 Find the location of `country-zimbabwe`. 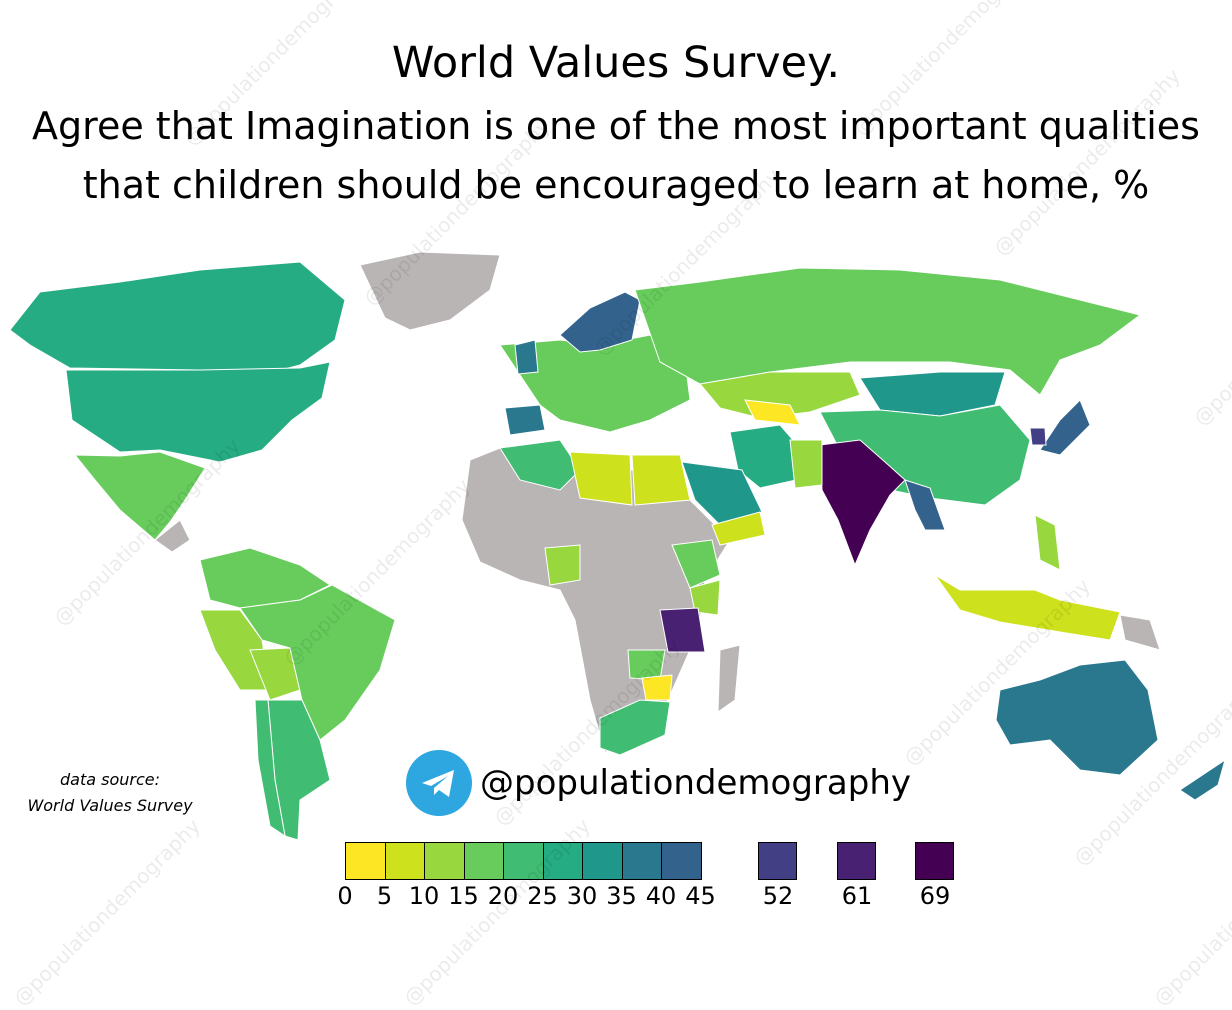

country-zimbabwe is located at coordinates (657, 687).